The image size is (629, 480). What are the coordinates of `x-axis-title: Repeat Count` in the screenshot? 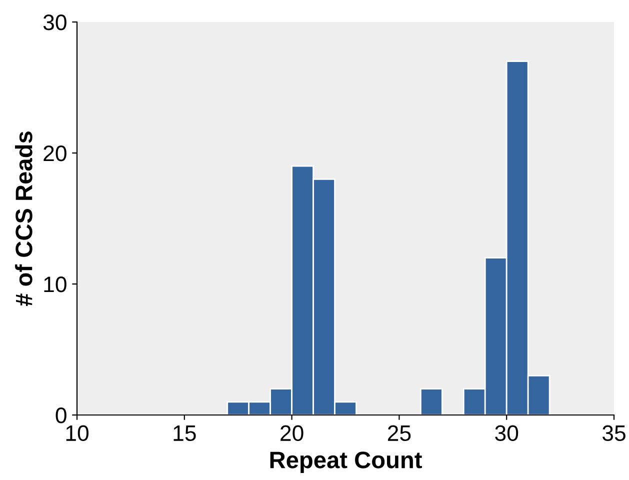 It's located at (346, 463).